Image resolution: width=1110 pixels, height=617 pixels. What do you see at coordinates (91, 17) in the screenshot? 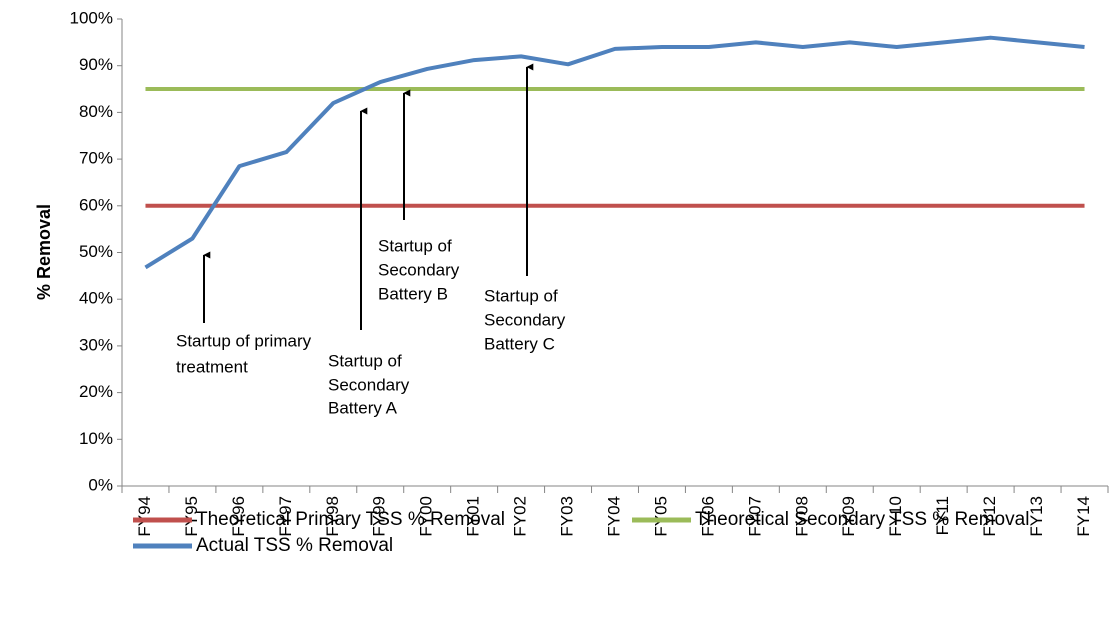
I see `y-tick-label: 100%` at bounding box center [91, 17].